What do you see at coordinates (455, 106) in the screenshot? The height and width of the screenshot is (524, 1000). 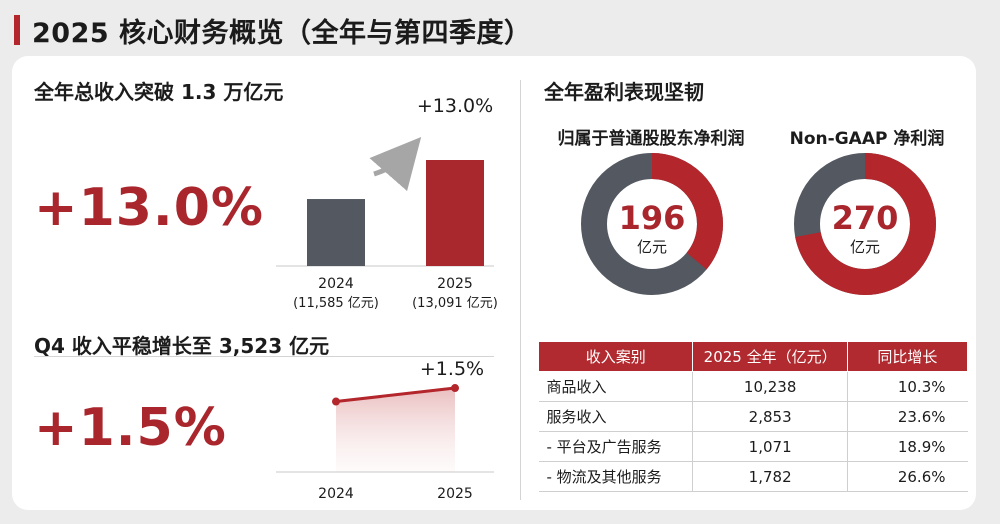 I see `bar-growth-label: +13.0%` at bounding box center [455, 106].